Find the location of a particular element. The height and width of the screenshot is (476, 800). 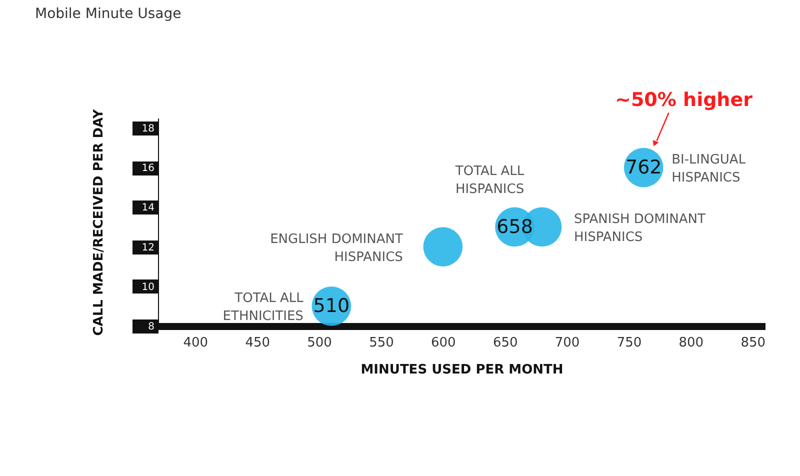

x-tick-label: 800 is located at coordinates (691, 343).